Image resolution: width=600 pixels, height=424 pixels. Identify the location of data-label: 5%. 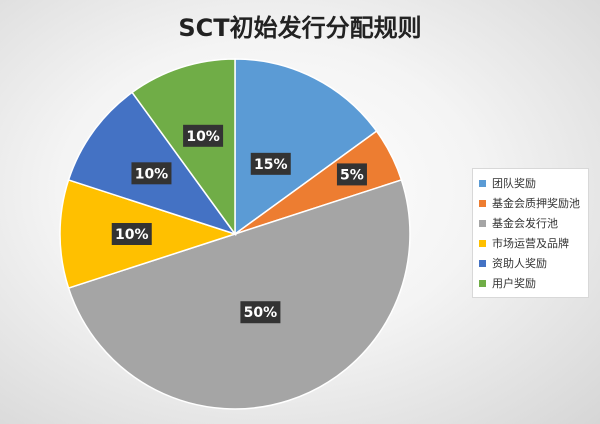
(351, 174).